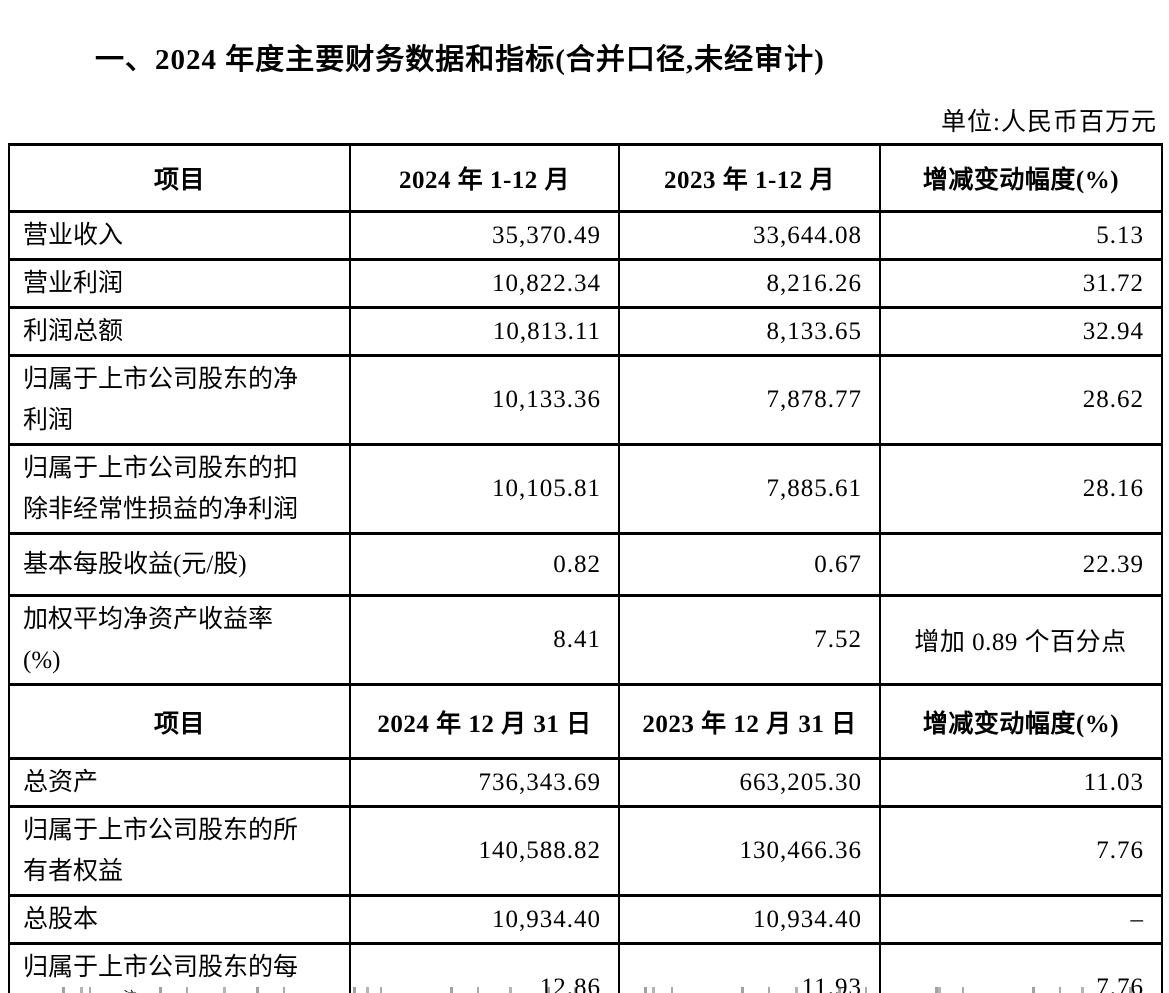  I want to click on table-row-basic-eps: 基本每股收益(元/股) 0.82 0.67 22.39, so click(585, 564).